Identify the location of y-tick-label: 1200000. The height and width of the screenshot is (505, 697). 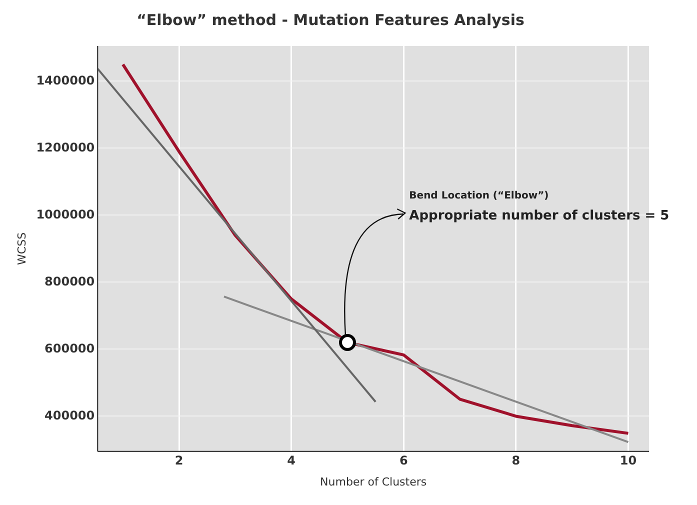
(65, 147).